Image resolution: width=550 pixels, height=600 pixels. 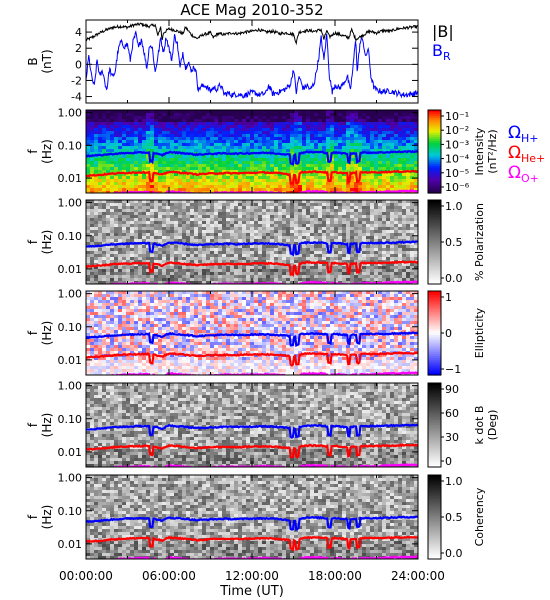 I want to click on panel-coherency: 1.00 0.10 0.01 f (Hz) 1.0 0.5 0.0 Coherency, so click(x=256, y=516).